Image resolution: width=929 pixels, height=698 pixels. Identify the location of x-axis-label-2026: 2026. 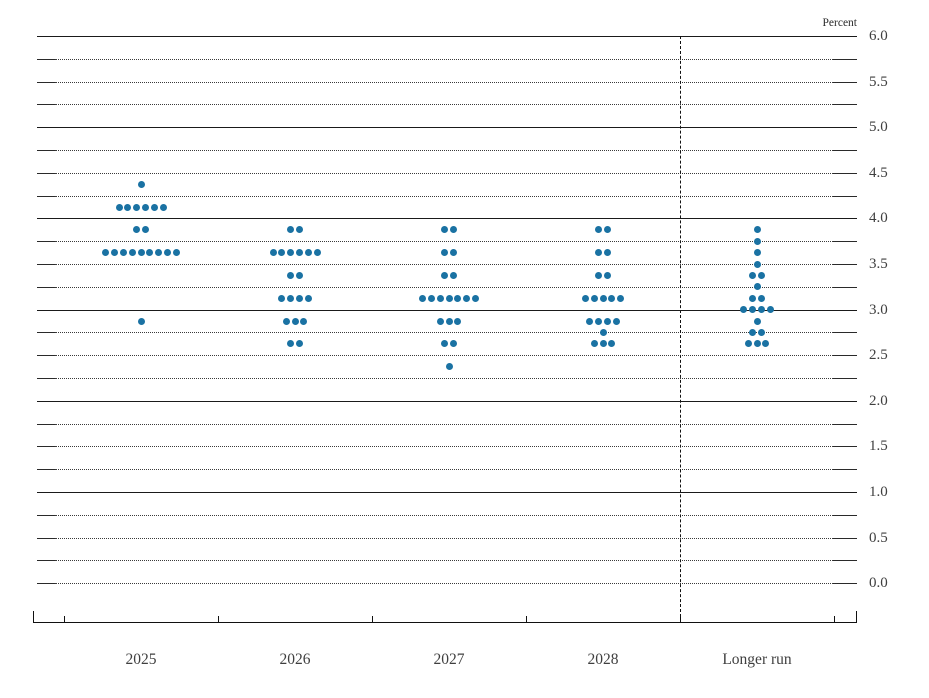
(295, 659).